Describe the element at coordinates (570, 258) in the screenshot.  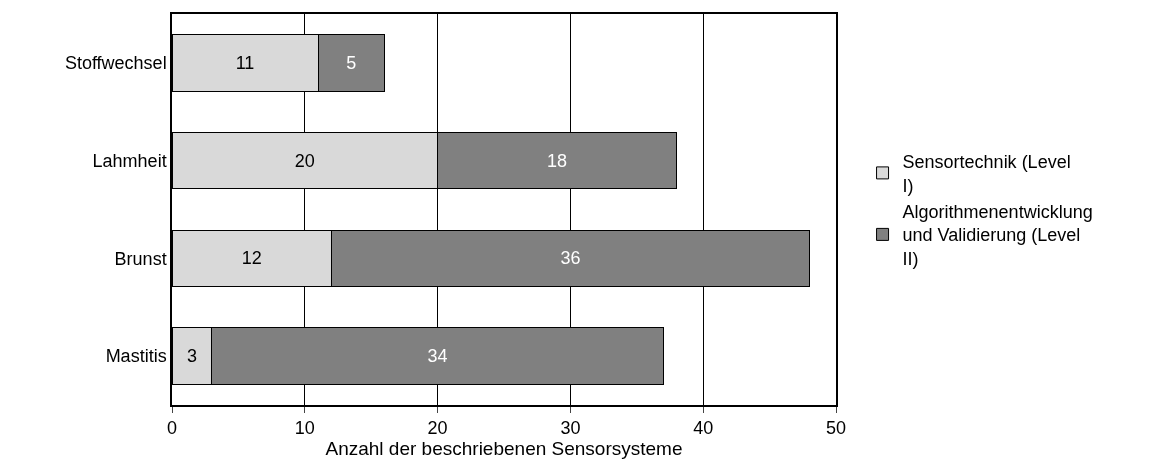
I see `data-label: 36` at that location.